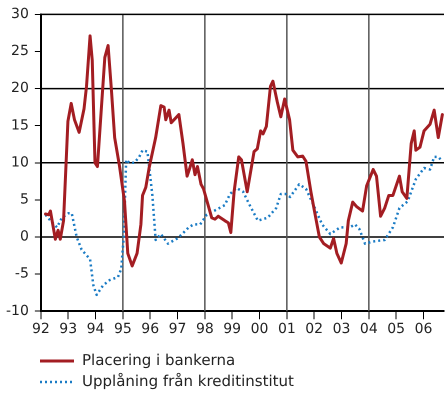  What do you see at coordinates (188, 381) in the screenshot?
I see `legend-label: Upplåning från kreditinstitut` at bounding box center [188, 381].